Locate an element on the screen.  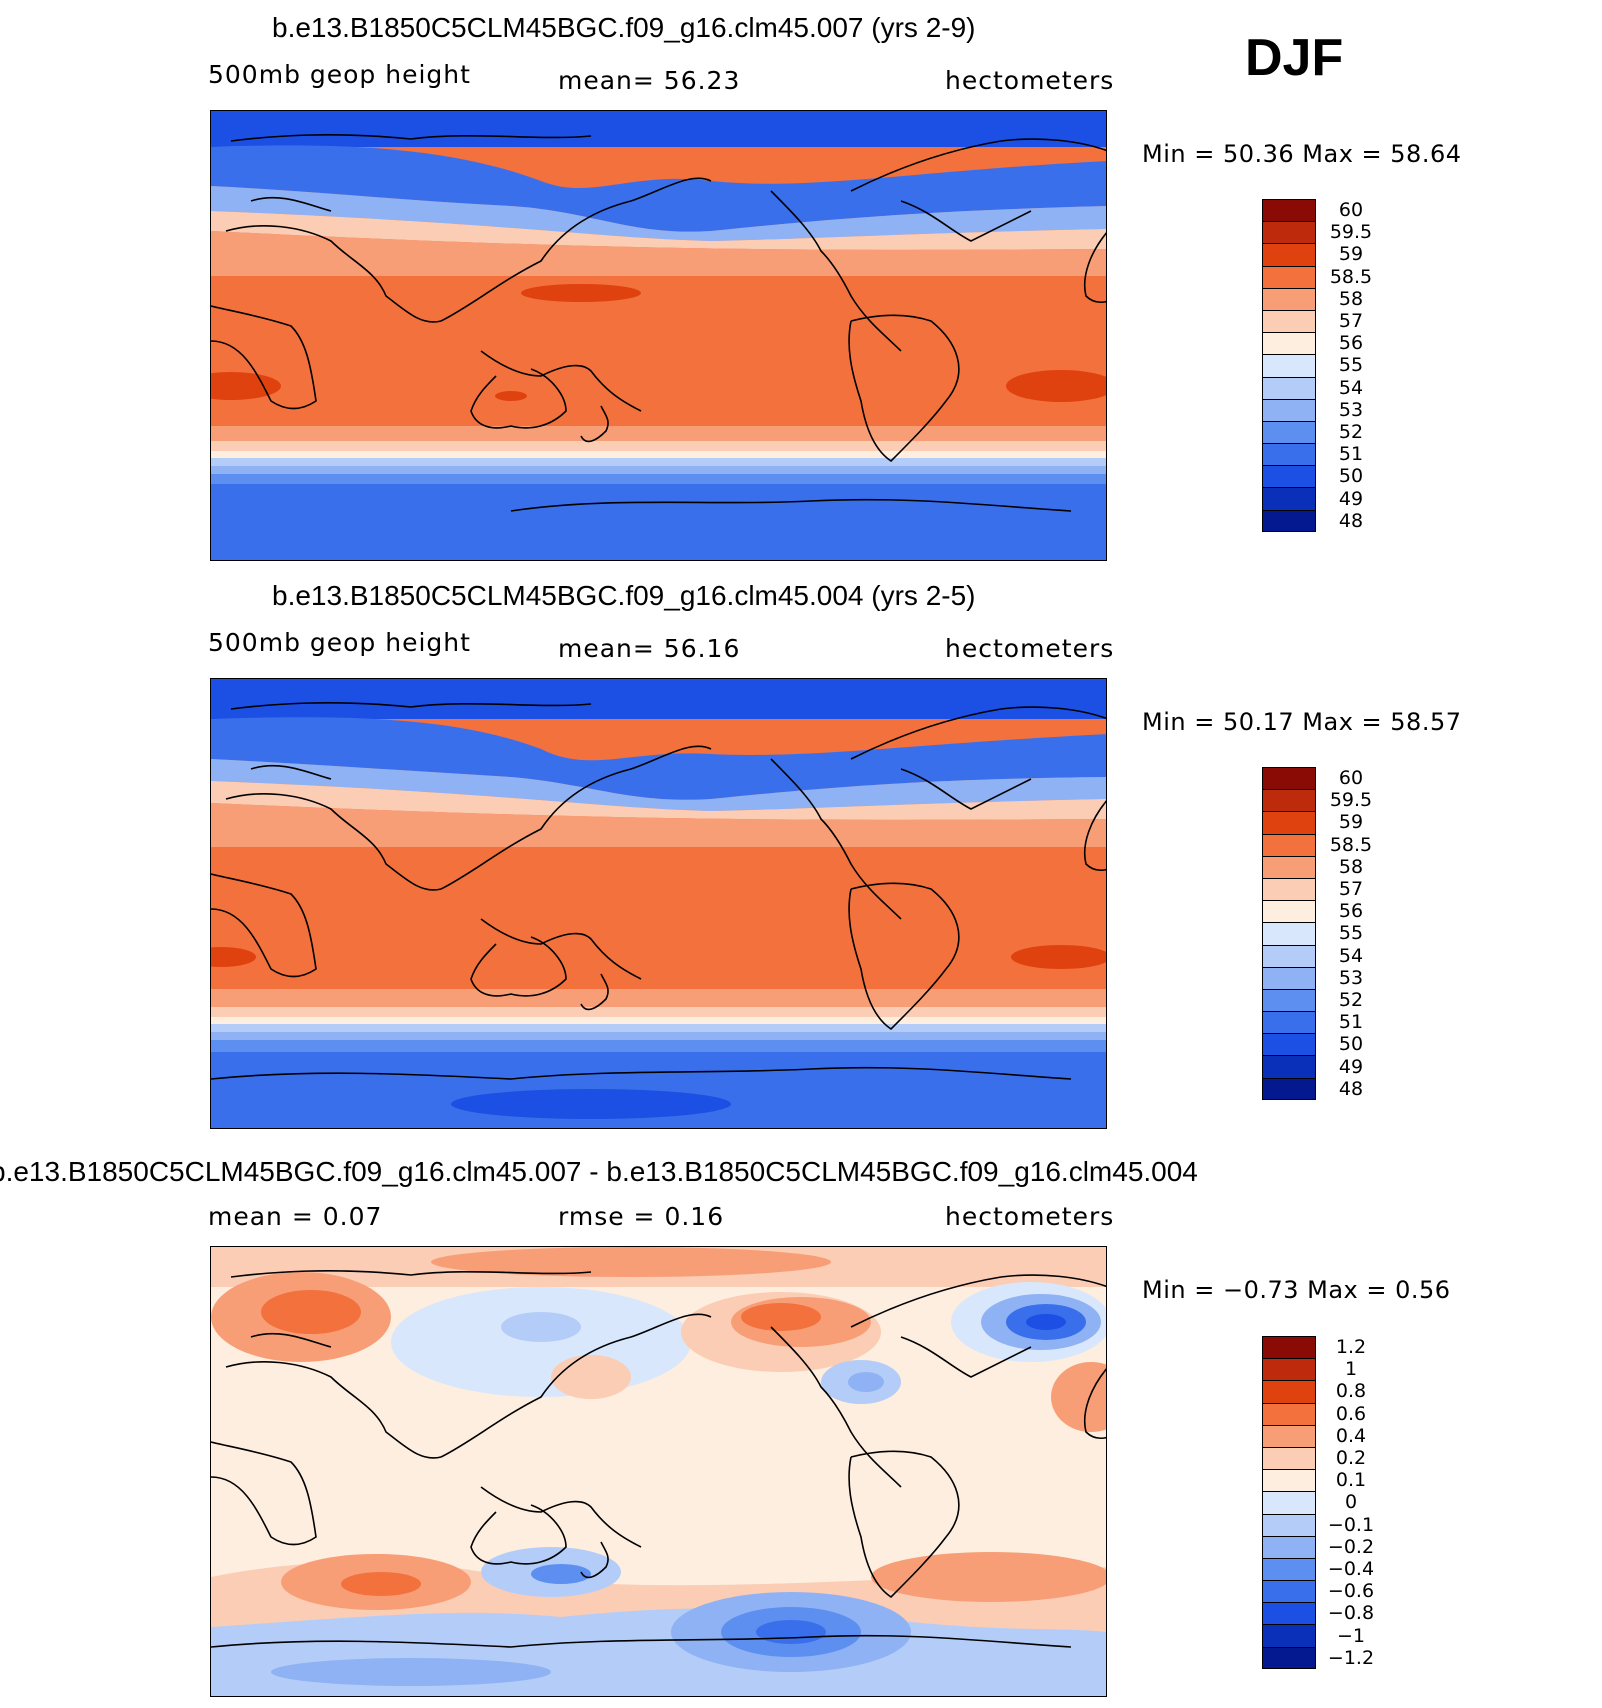
max-p2-a is located at coordinates (1058, 957).